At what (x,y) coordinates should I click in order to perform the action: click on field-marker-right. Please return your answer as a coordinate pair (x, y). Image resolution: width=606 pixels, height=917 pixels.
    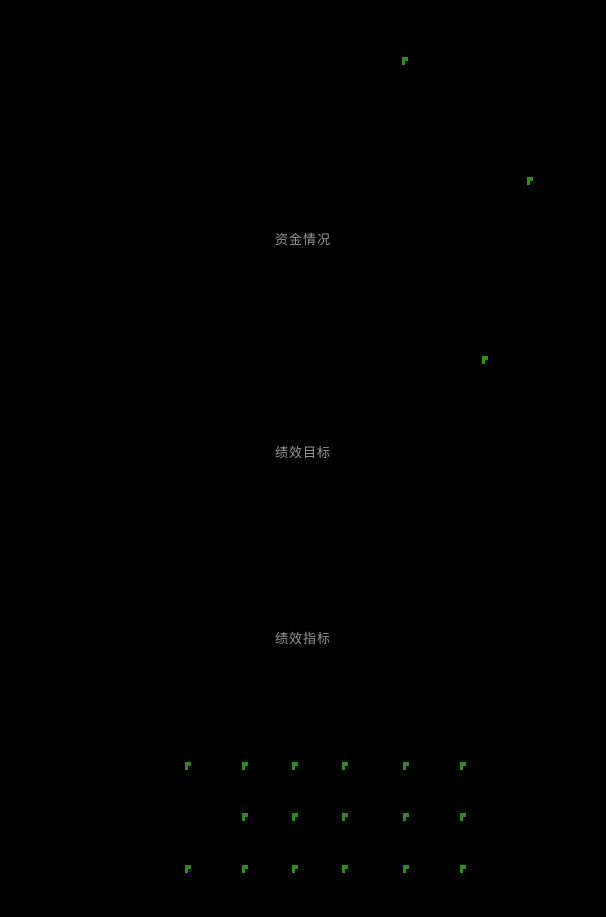
    Looking at the image, I should click on (530, 181).